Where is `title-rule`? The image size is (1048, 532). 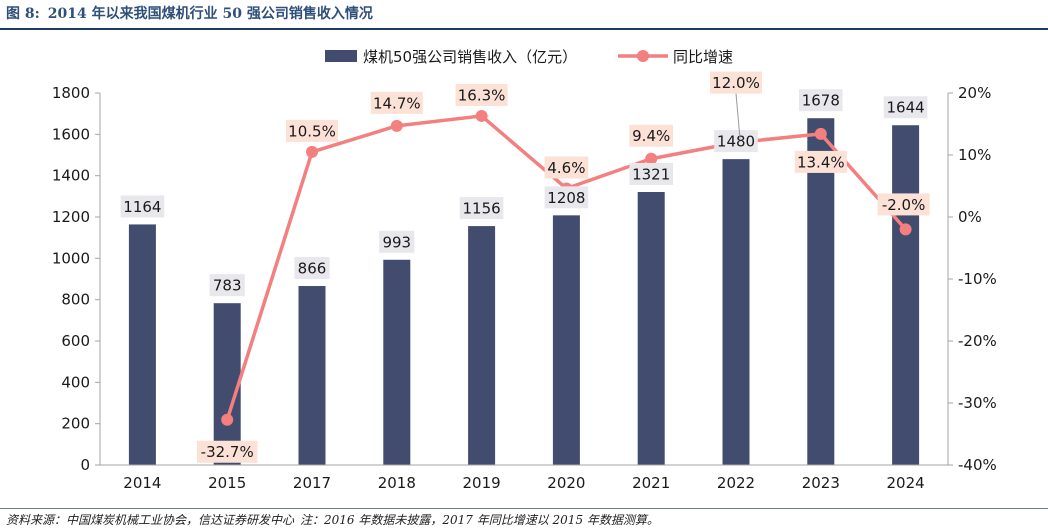 title-rule is located at coordinates (524, 29).